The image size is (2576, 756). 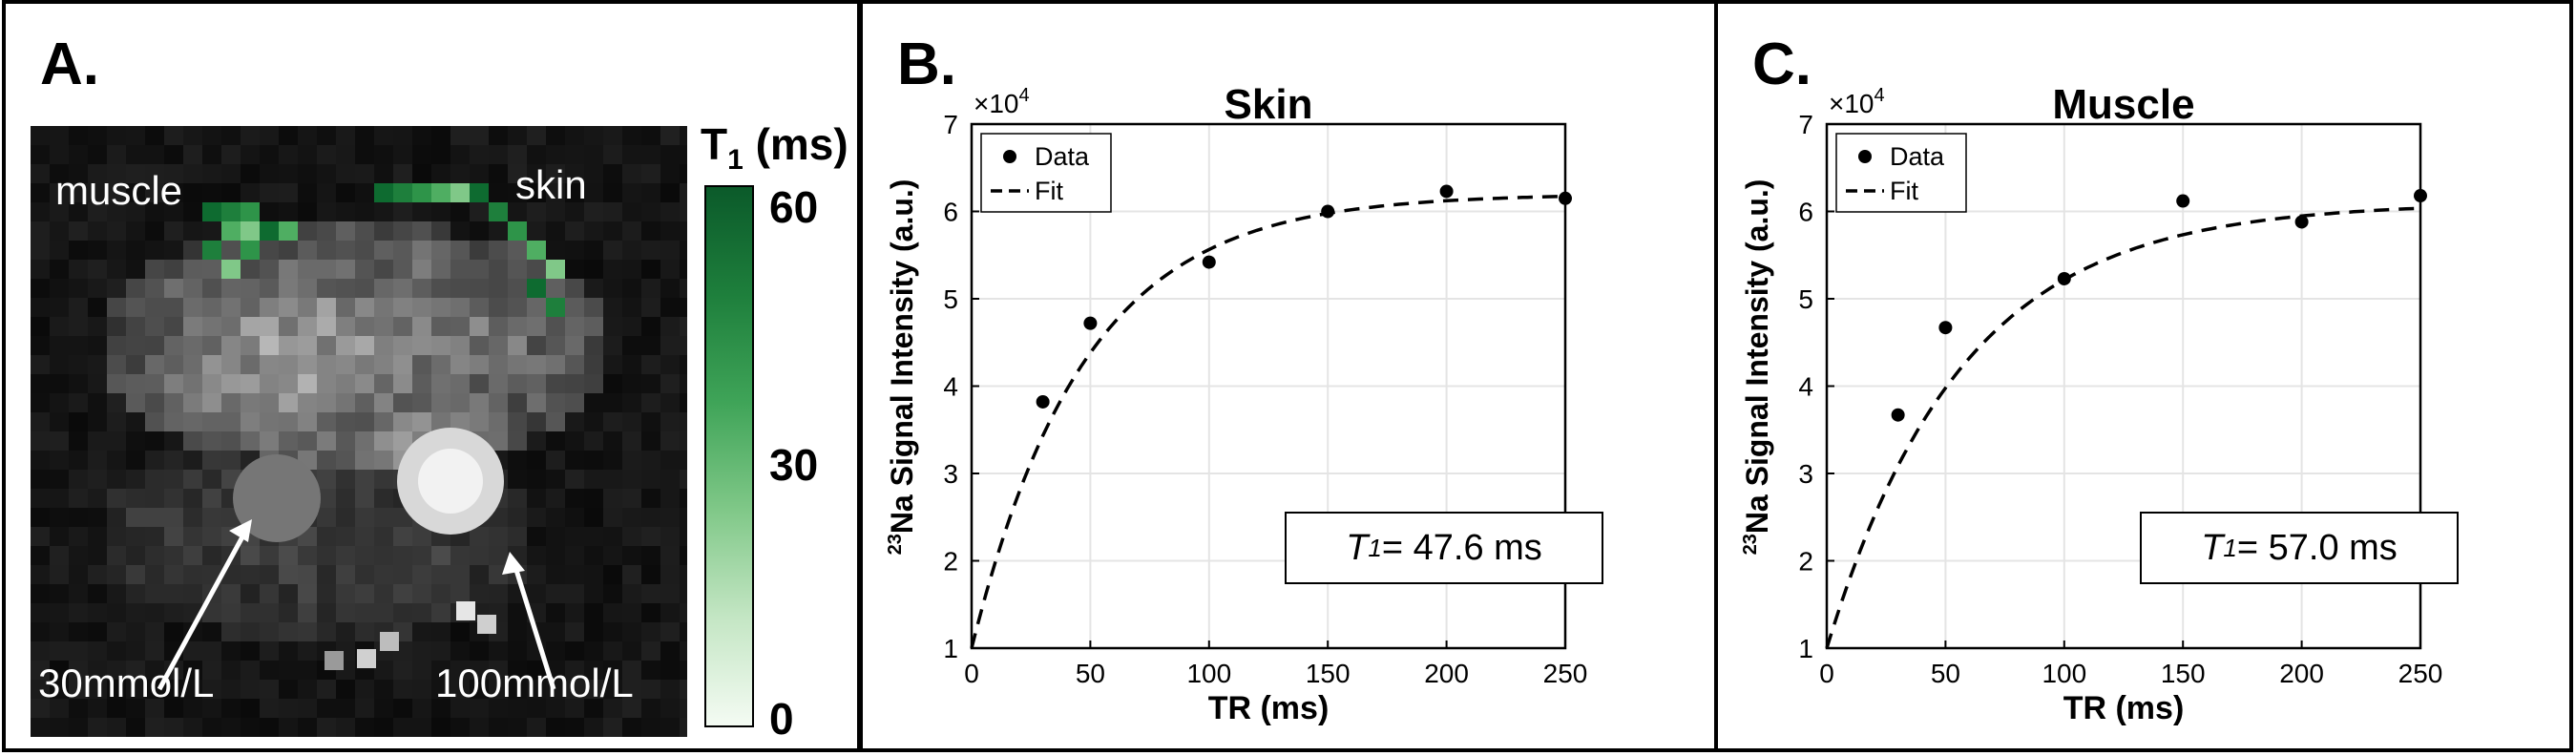 I want to click on x-tick-label: 50, so click(x=1090, y=673).